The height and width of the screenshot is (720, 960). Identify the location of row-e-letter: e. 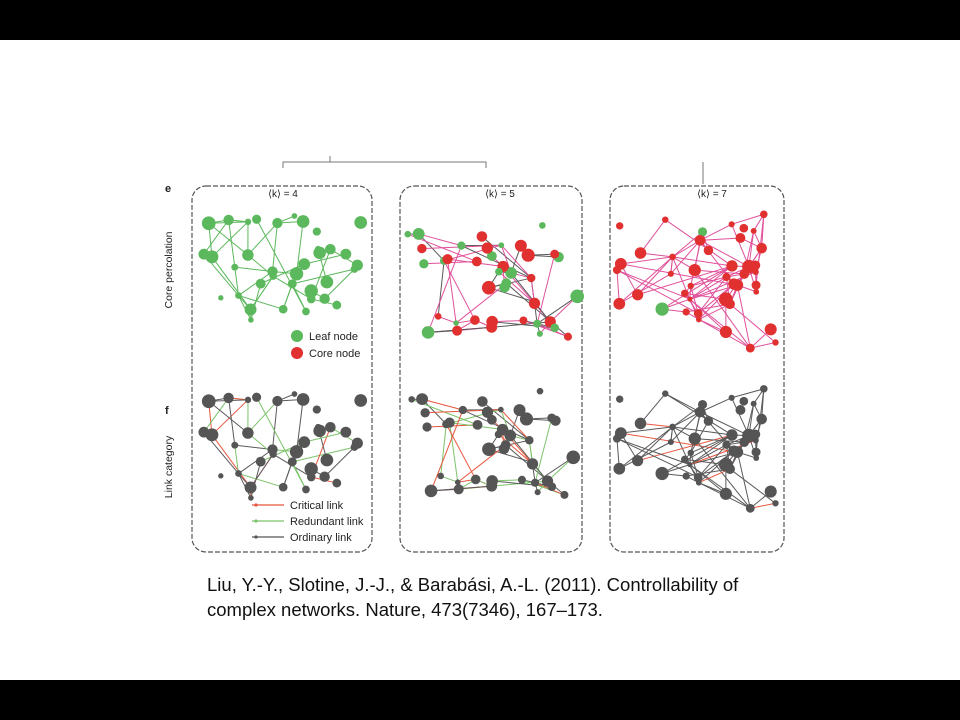
(168, 189).